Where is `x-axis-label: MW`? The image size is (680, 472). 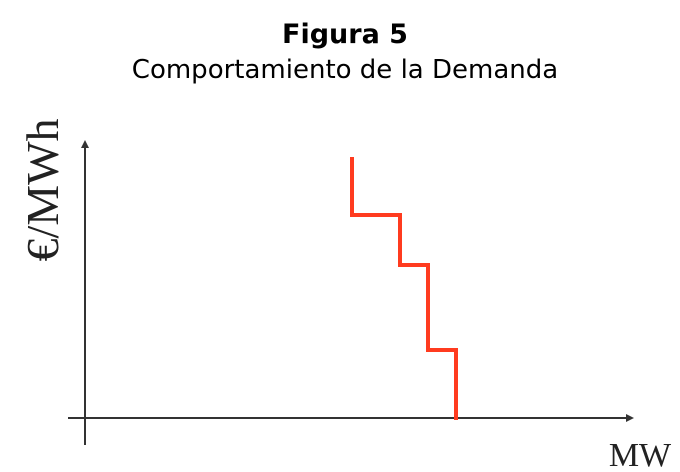
x-axis-label: MW is located at coordinates (640, 454).